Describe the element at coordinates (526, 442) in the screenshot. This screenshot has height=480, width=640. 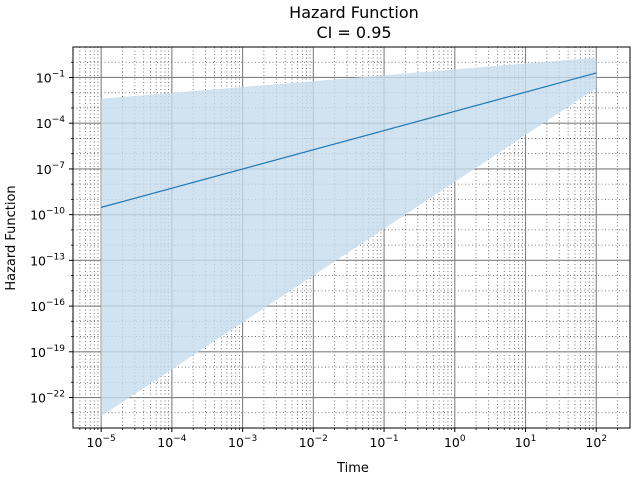
I see `x-tick-label: 10¹` at that location.